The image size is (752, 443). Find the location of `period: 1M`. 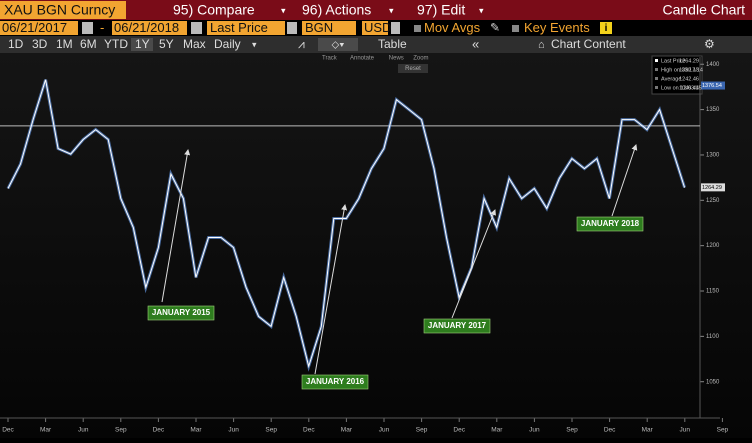

period: 1M is located at coordinates (64, 44).